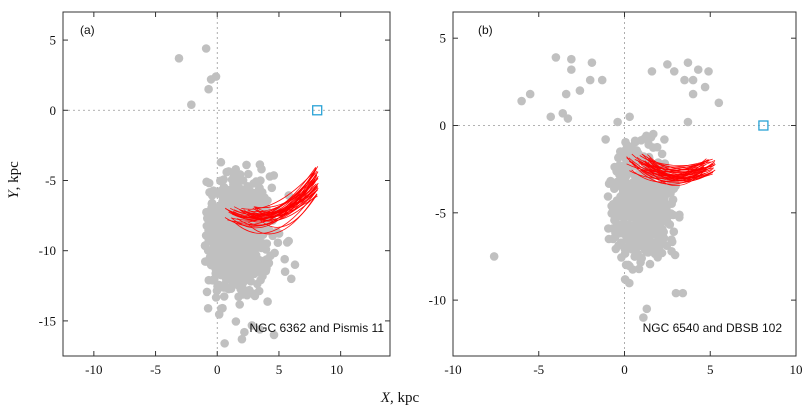 Image resolution: width=809 pixels, height=409 pixels. I want to click on panel-a-points, so click(237, 196).